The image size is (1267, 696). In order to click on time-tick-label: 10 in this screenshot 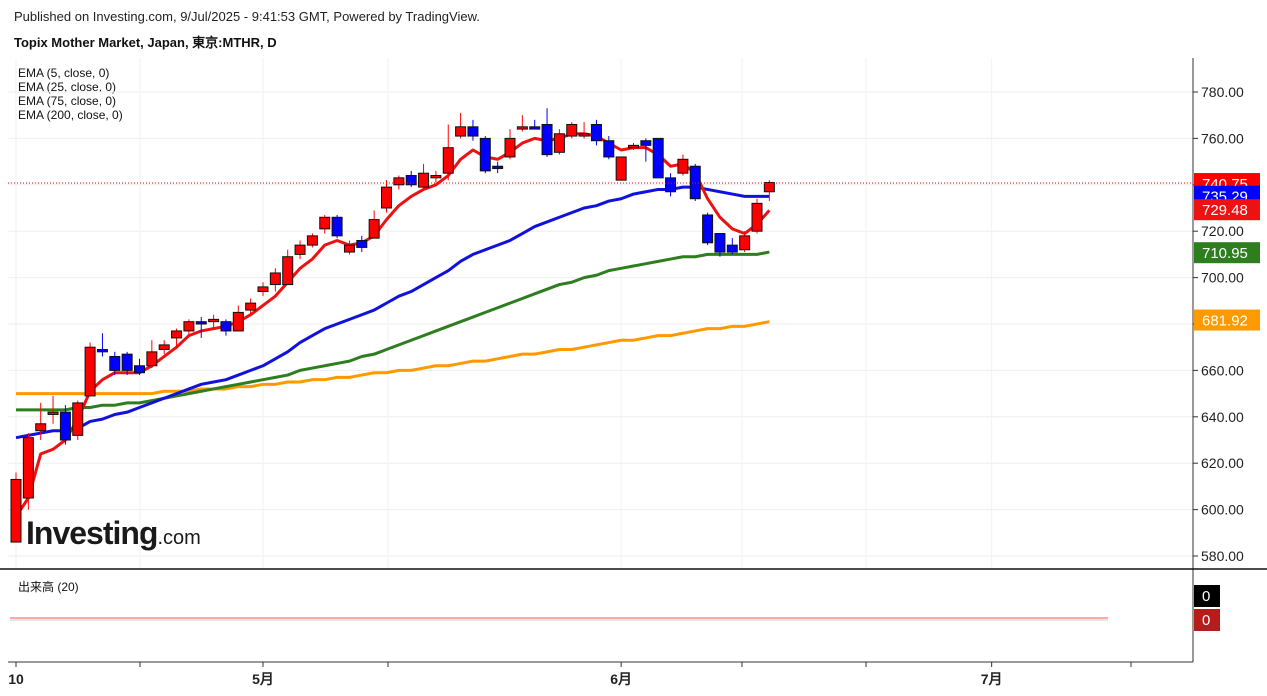, I will do `click(16, 679)`.